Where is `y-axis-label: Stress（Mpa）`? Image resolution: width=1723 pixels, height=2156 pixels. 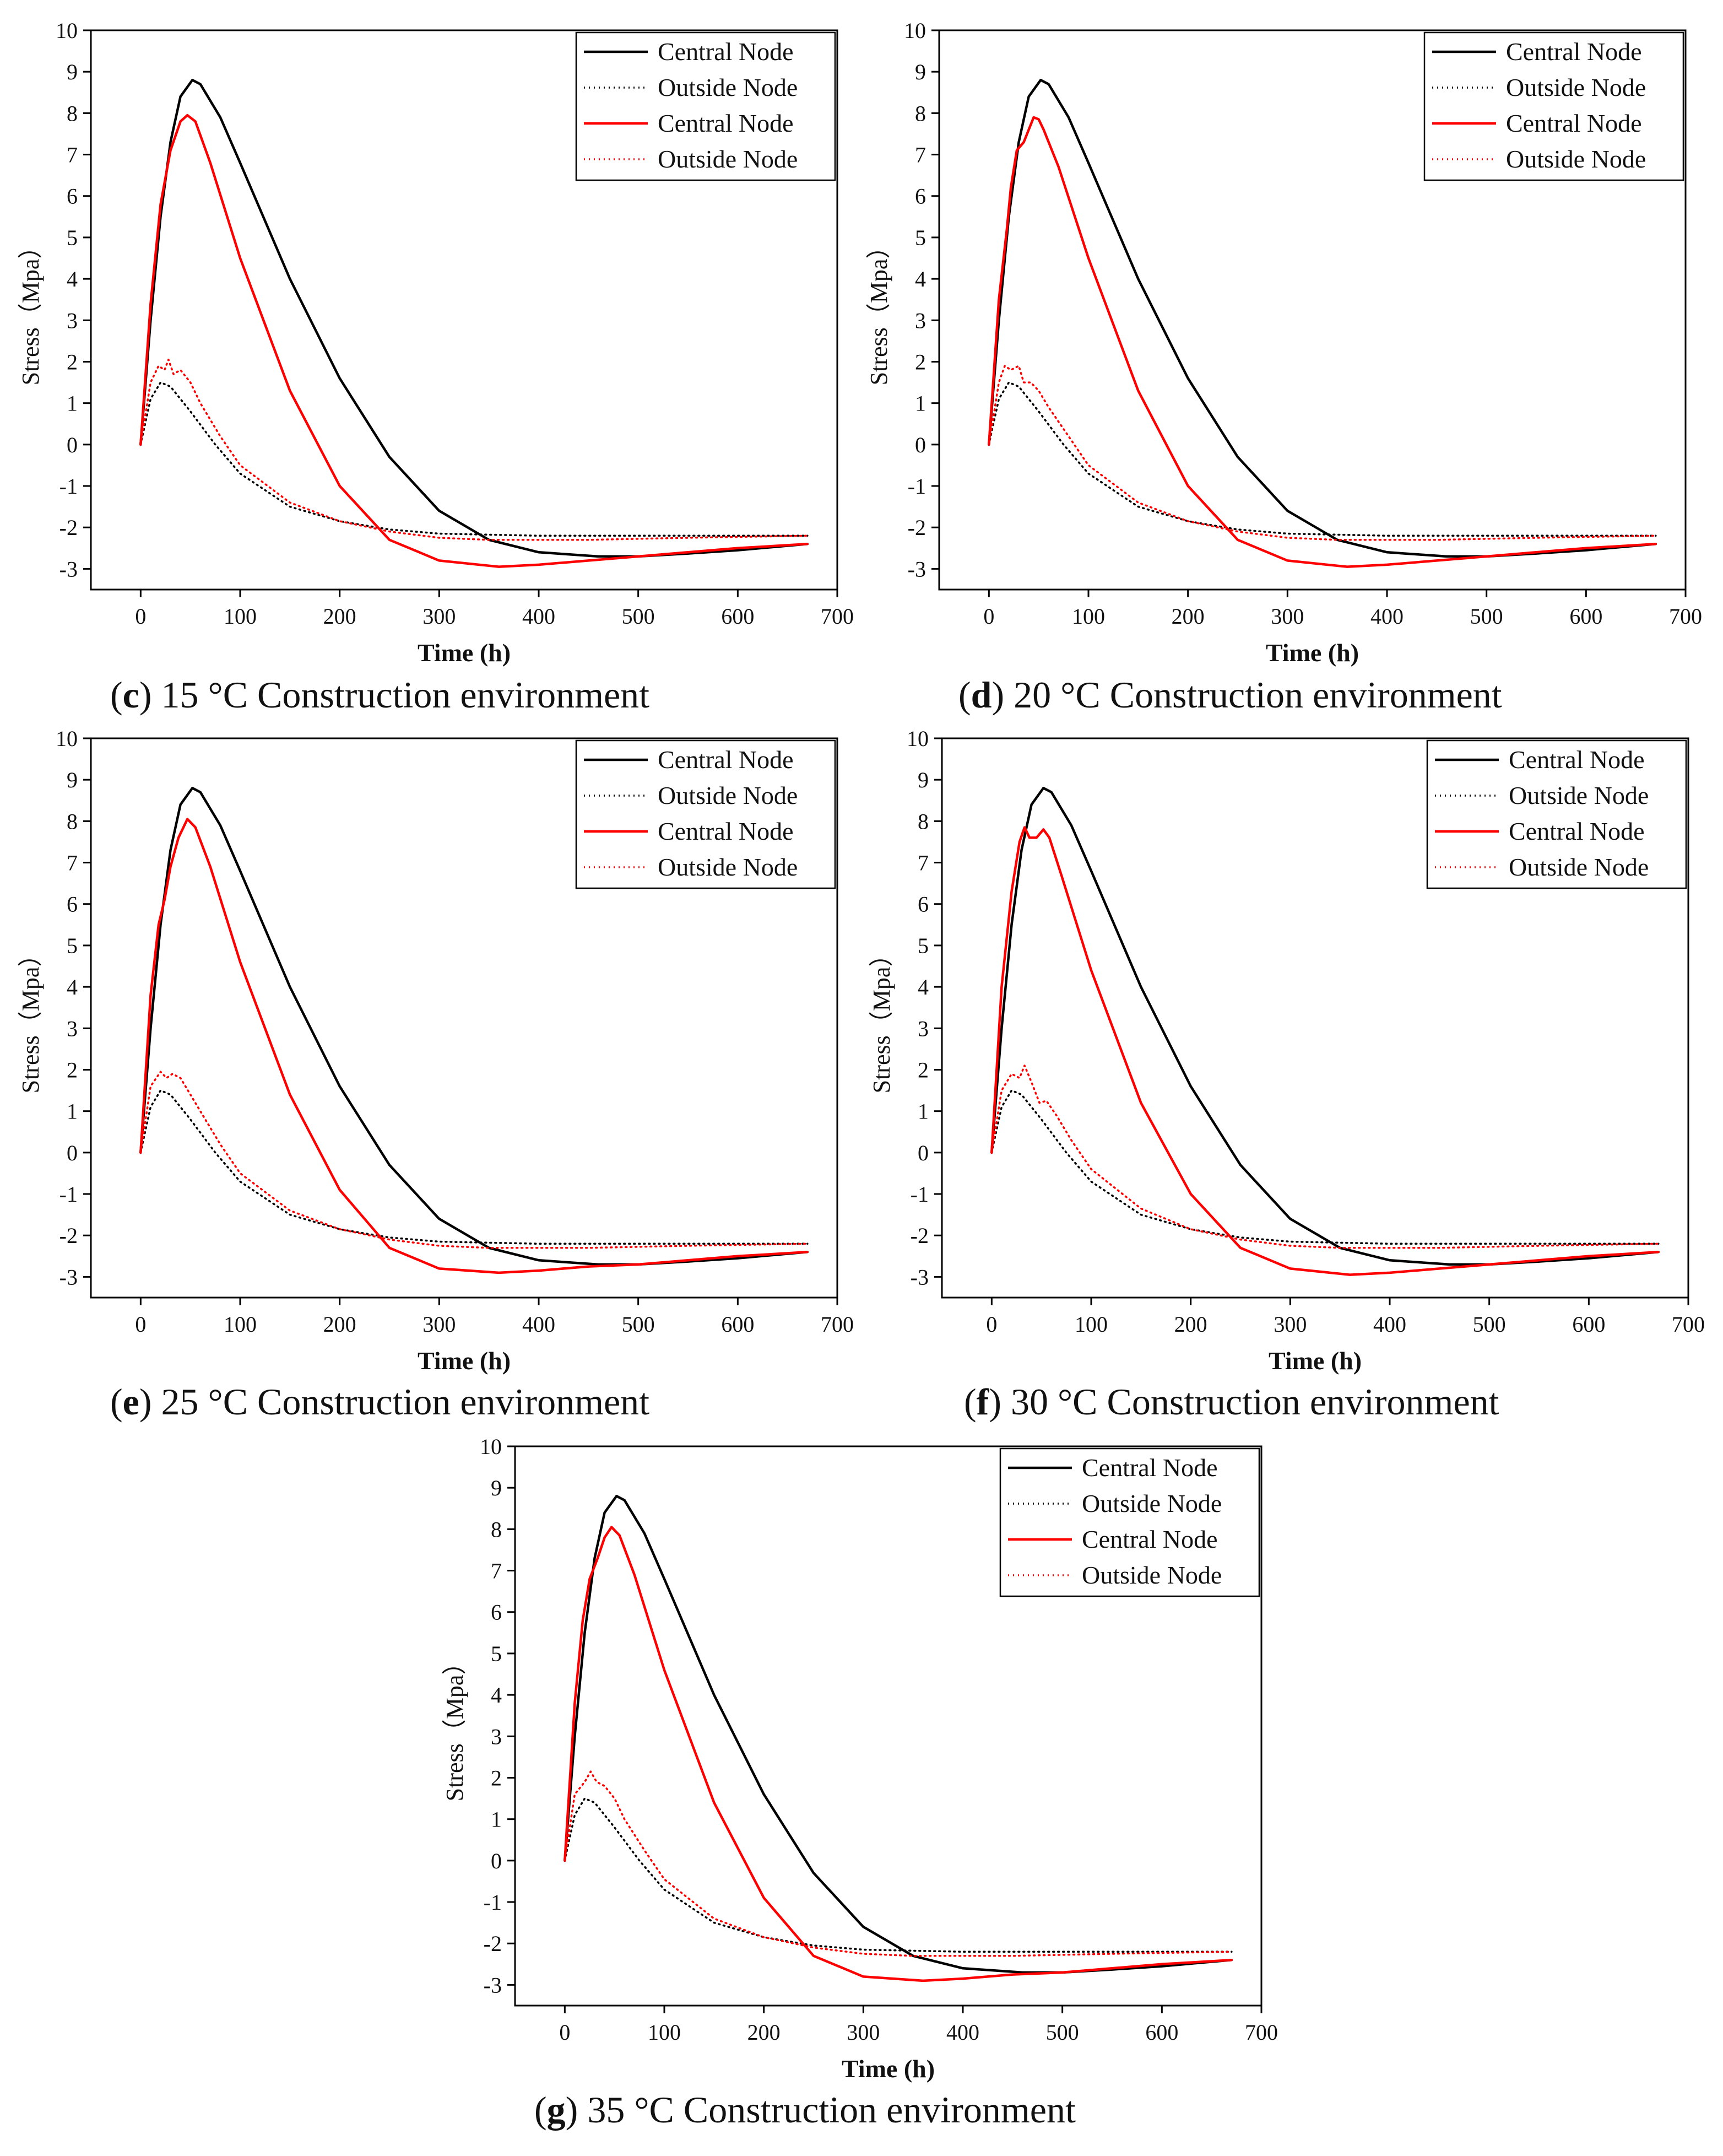
y-axis-label: Stress（Mpa） is located at coordinates (881, 1018).